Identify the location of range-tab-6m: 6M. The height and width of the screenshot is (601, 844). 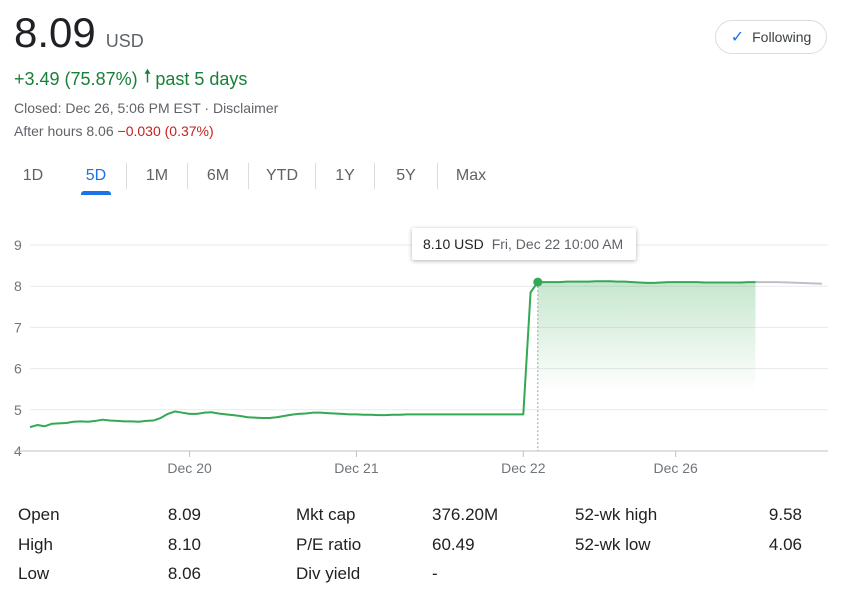
(218, 175).